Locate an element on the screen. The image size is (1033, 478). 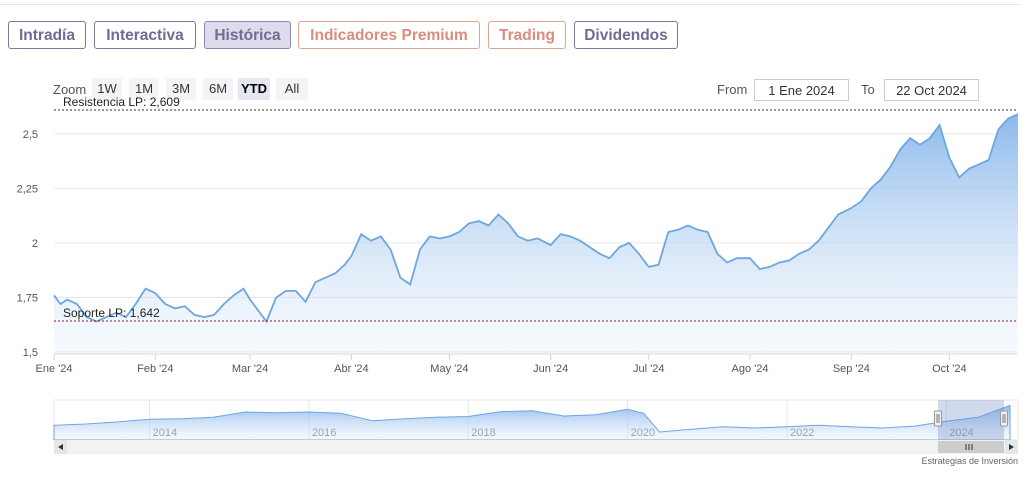
x-tick-label: Mar '24 is located at coordinates (250, 369).